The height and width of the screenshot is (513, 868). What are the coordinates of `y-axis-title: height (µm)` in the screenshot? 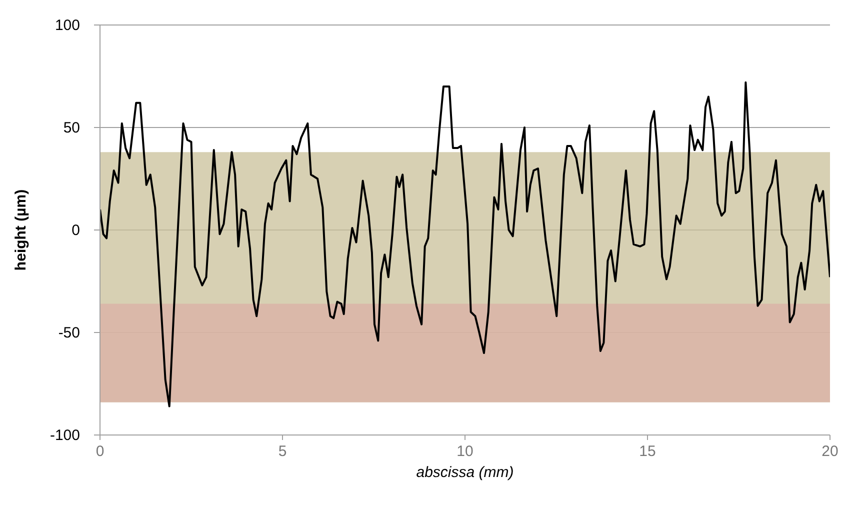 It's located at (21, 230).